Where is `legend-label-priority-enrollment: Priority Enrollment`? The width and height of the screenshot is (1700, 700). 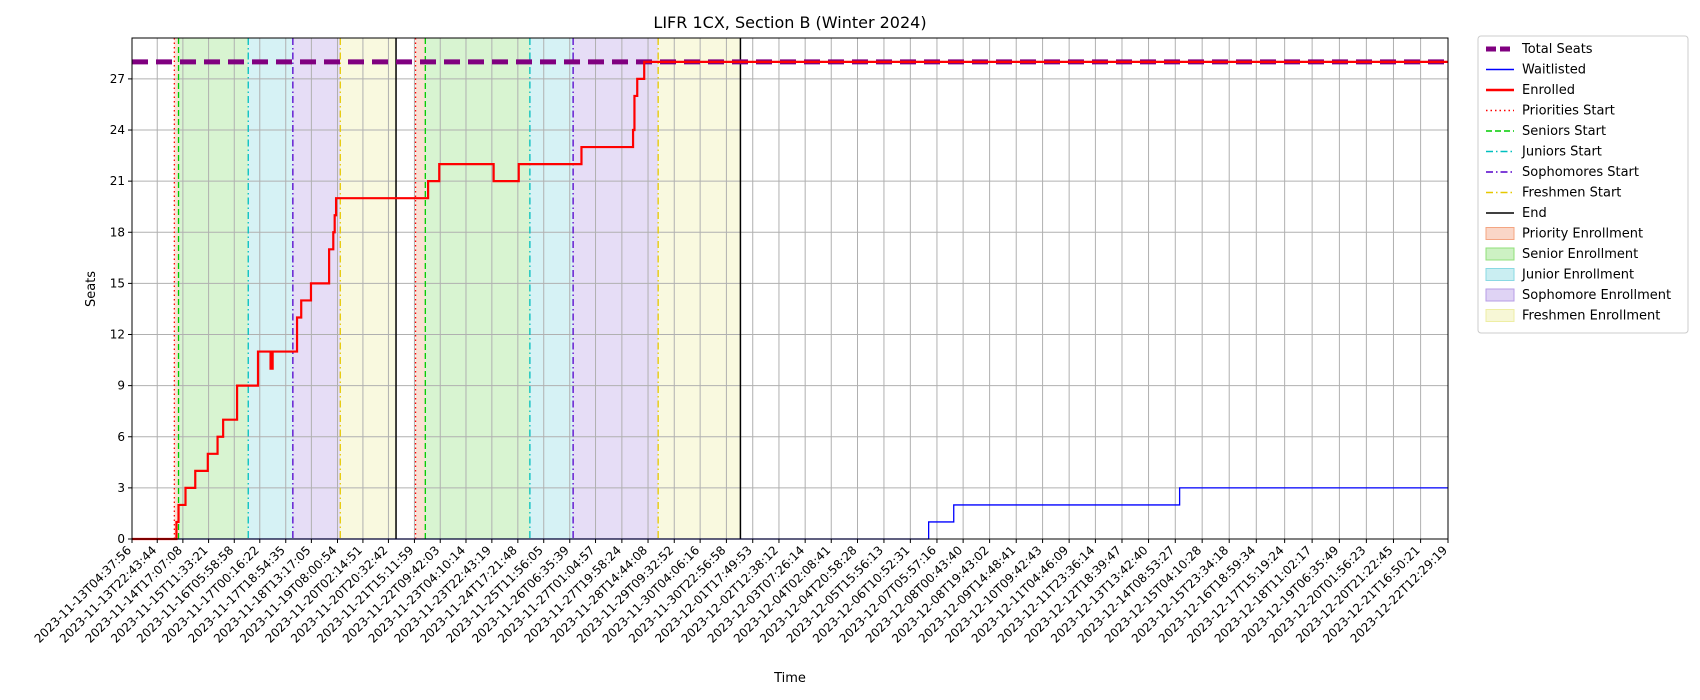 legend-label-priority-enrollment: Priority Enrollment is located at coordinates (1582, 234).